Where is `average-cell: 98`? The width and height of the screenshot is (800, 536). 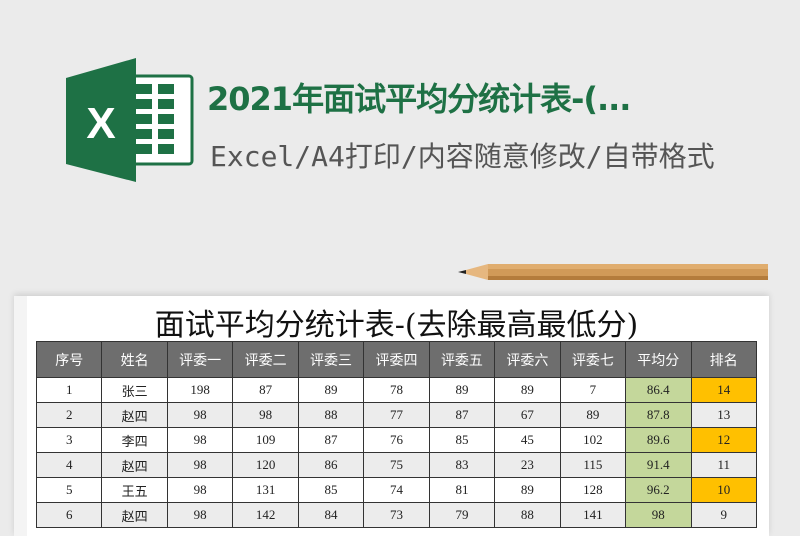 average-cell: 98 is located at coordinates (658, 515).